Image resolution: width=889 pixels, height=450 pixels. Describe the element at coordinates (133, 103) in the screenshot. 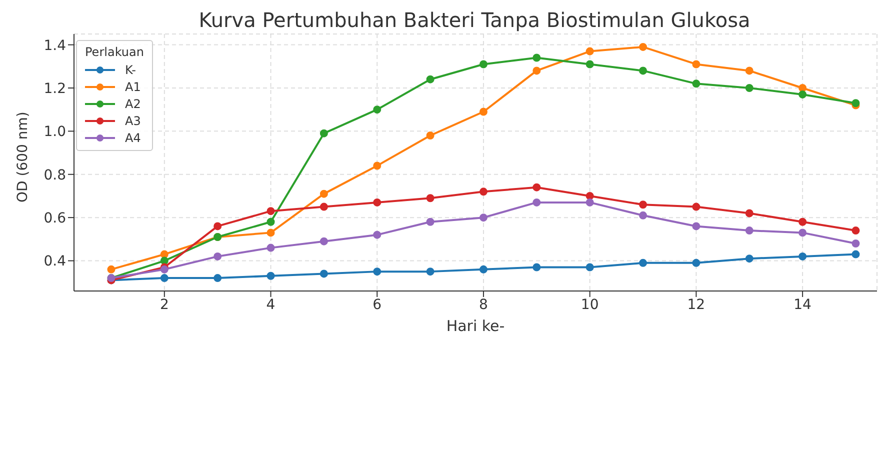

I see `legend-label: A2` at that location.